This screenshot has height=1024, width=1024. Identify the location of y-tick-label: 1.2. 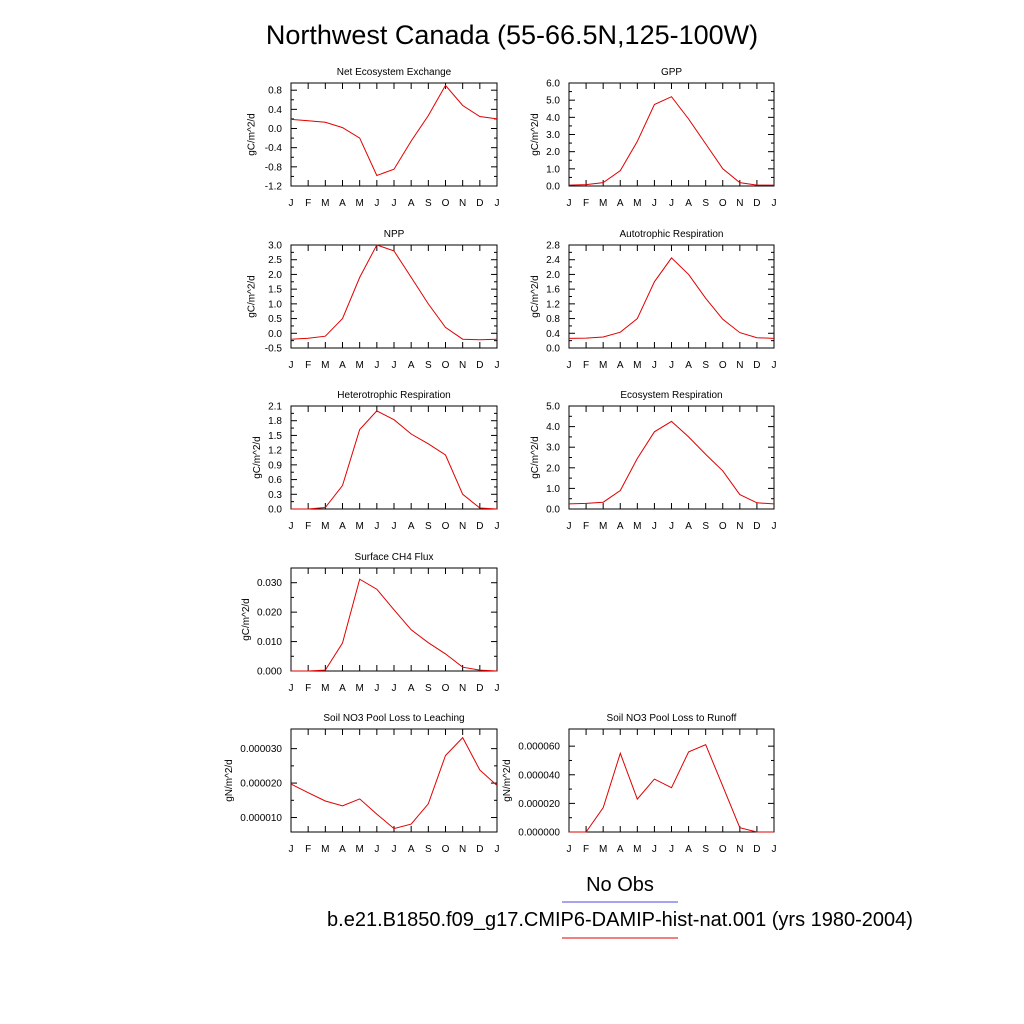
(275, 451).